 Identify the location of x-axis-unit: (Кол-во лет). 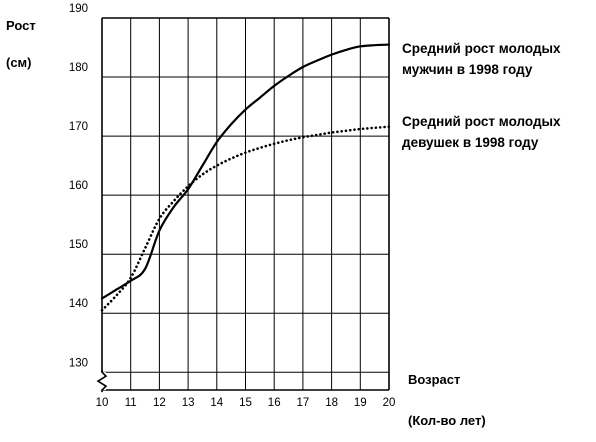
(447, 420).